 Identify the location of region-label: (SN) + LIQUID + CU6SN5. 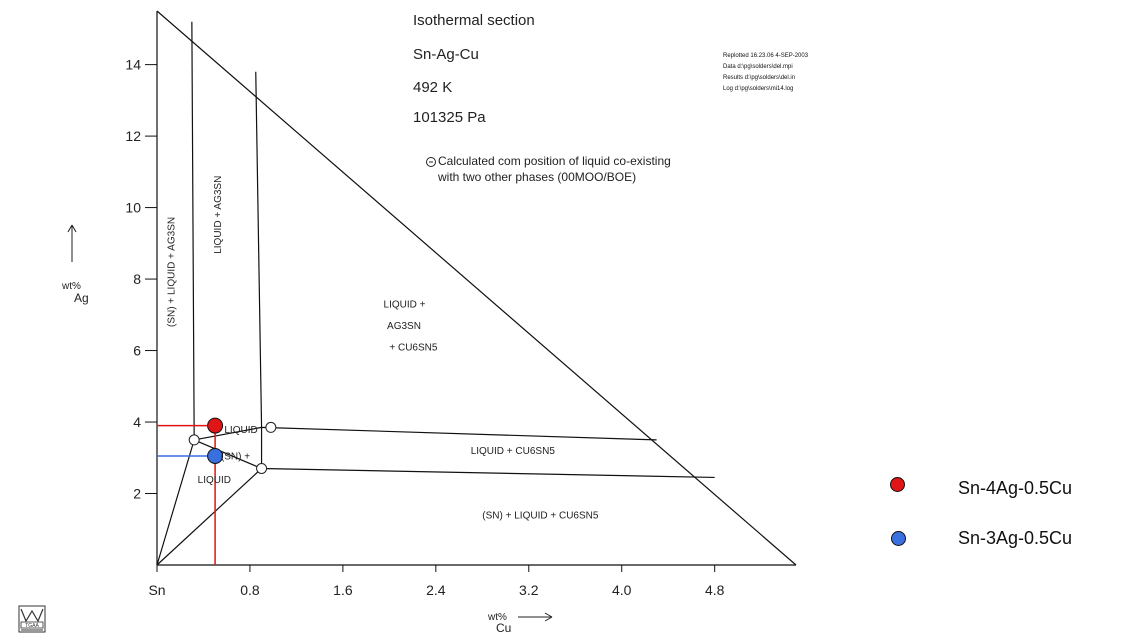
(540, 516).